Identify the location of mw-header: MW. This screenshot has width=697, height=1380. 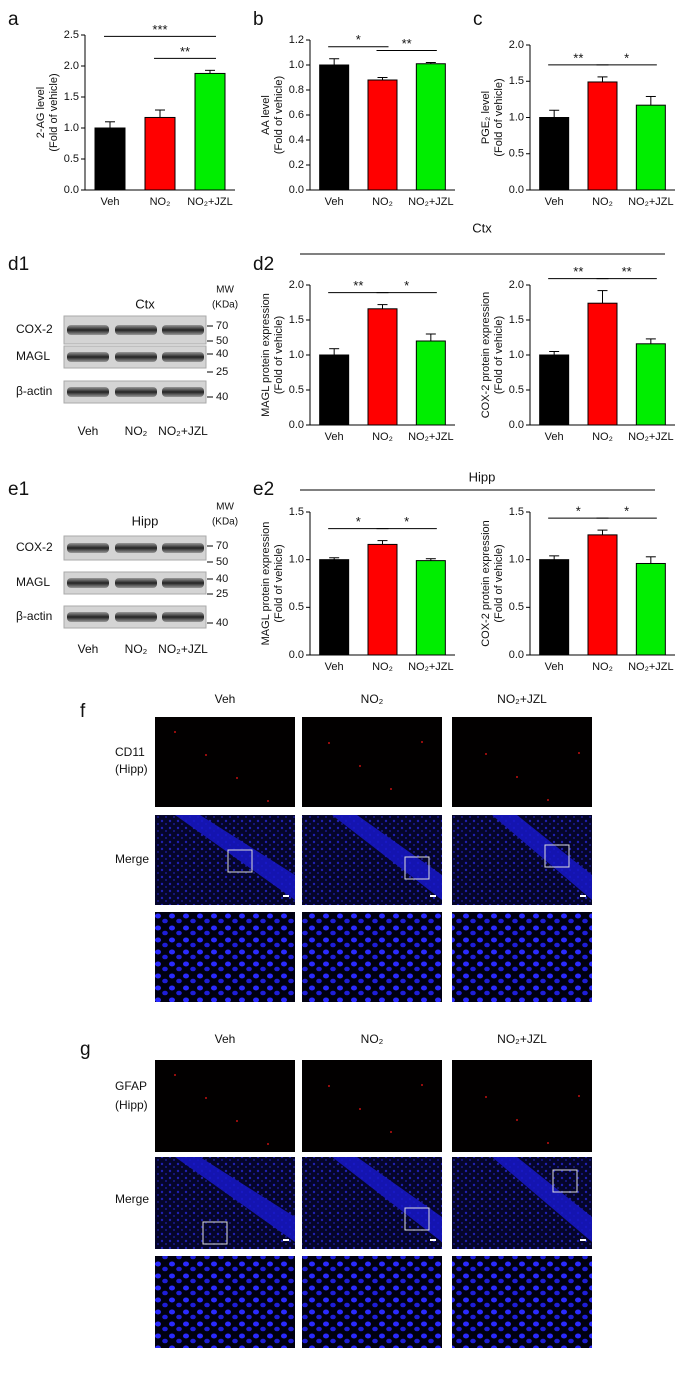
(225, 507).